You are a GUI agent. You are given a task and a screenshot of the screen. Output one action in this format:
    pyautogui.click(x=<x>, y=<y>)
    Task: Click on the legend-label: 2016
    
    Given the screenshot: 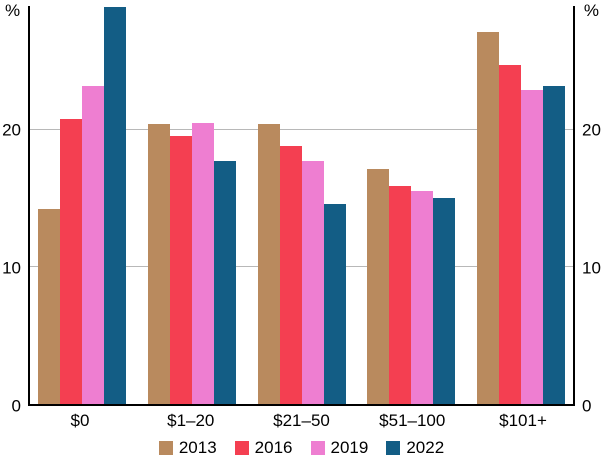 What is the action you would take?
    pyautogui.click(x=273, y=447)
    